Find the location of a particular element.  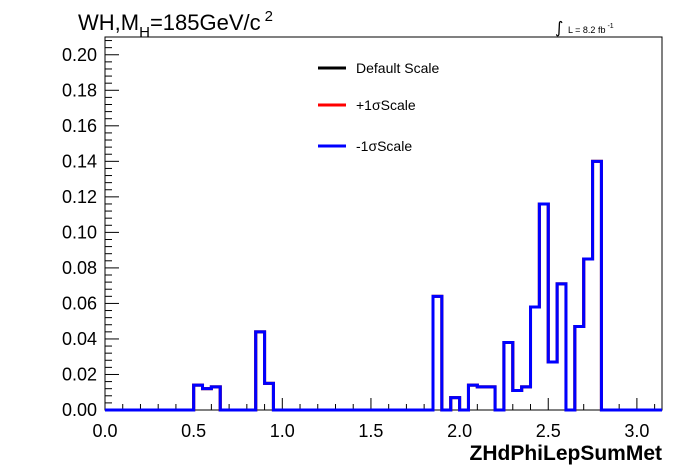

y-tick-label: 0.14 is located at coordinates (79, 161).